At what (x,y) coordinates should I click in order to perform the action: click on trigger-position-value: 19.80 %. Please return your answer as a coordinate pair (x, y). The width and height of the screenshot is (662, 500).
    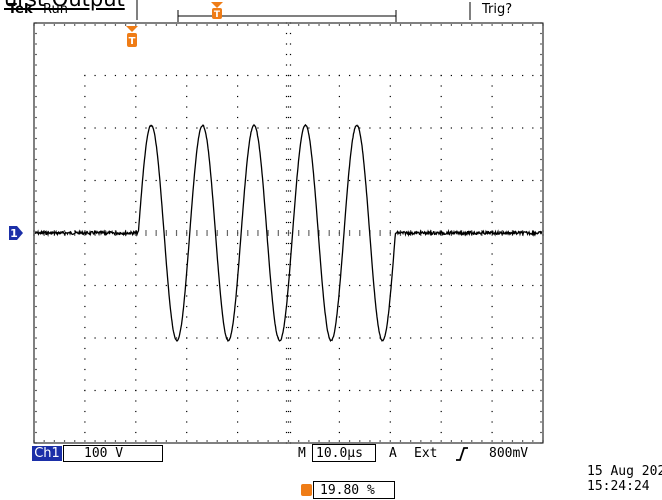
    Looking at the image, I should click on (347, 490).